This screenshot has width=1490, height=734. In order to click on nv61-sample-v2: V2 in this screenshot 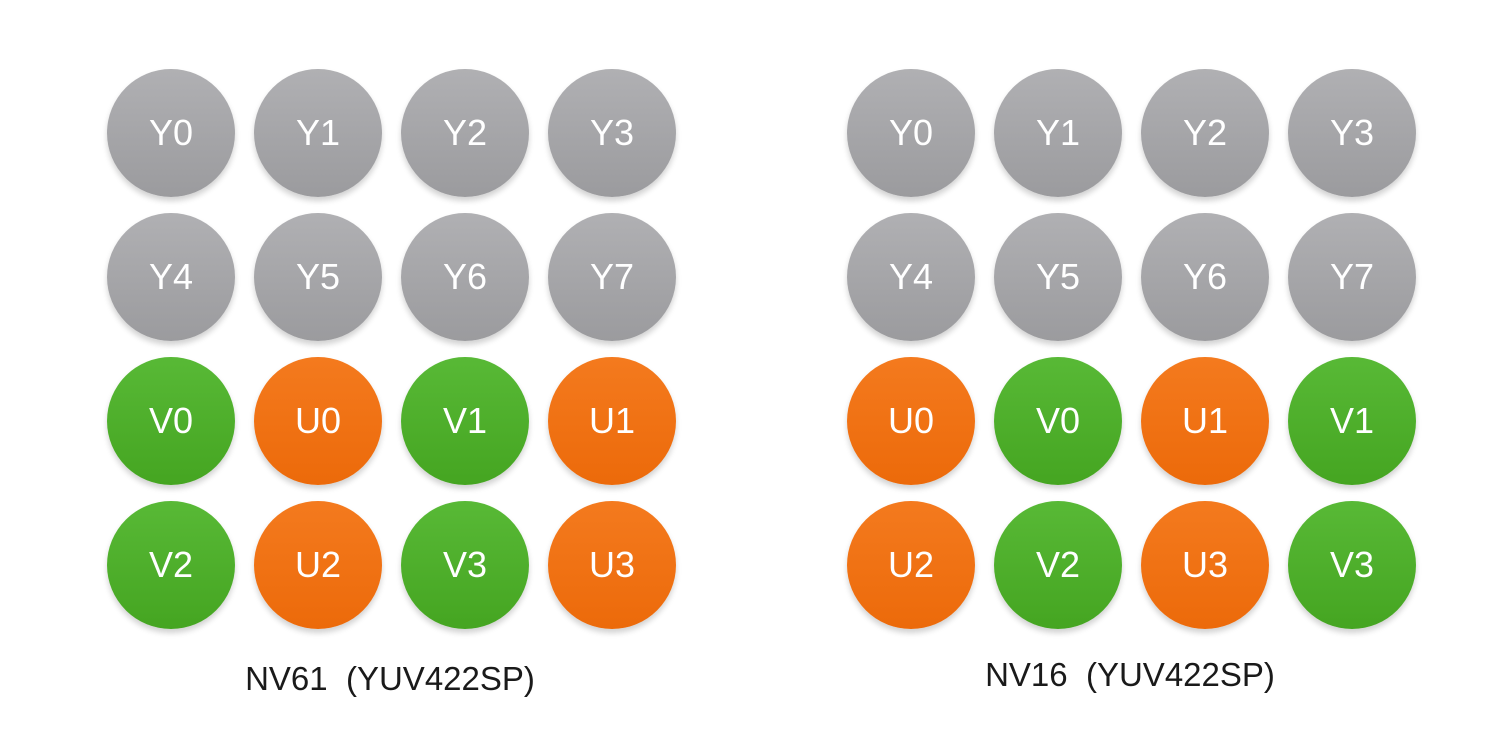, I will do `click(171, 565)`.